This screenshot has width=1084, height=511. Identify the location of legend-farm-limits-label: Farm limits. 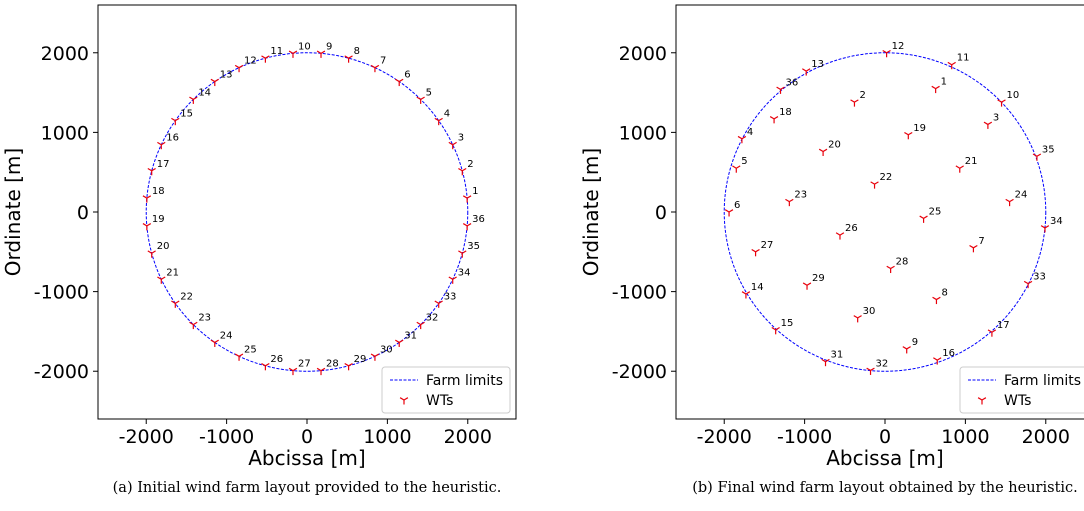
(1042, 381).